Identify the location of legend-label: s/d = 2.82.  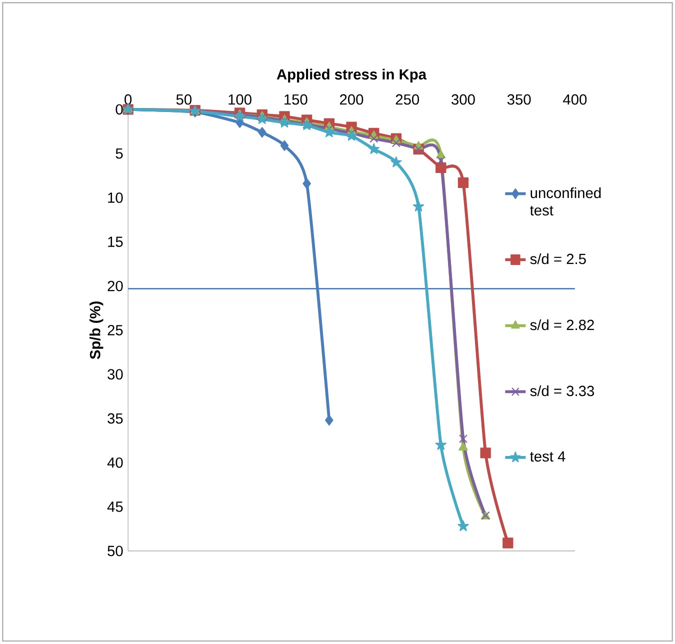
(562, 325).